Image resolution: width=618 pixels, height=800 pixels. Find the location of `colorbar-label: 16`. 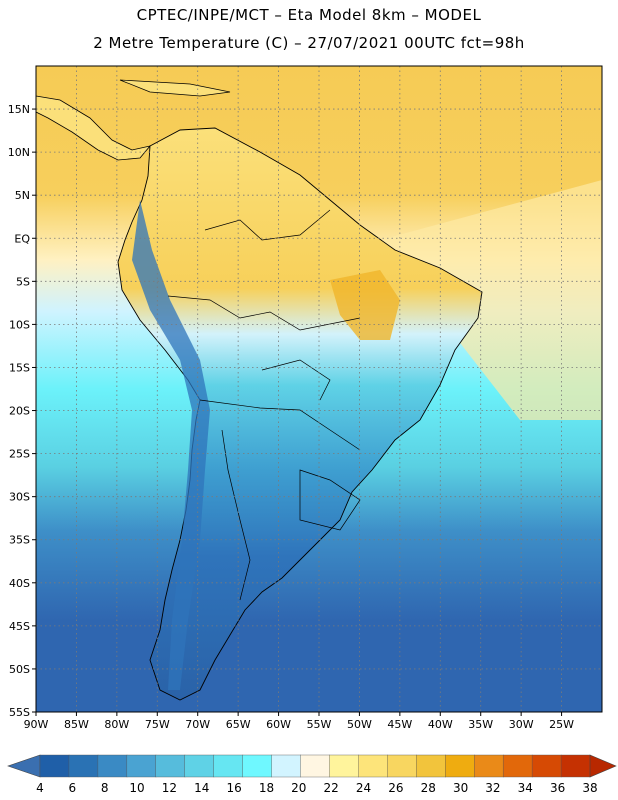

colorbar-label: 16 is located at coordinates (233, 788).